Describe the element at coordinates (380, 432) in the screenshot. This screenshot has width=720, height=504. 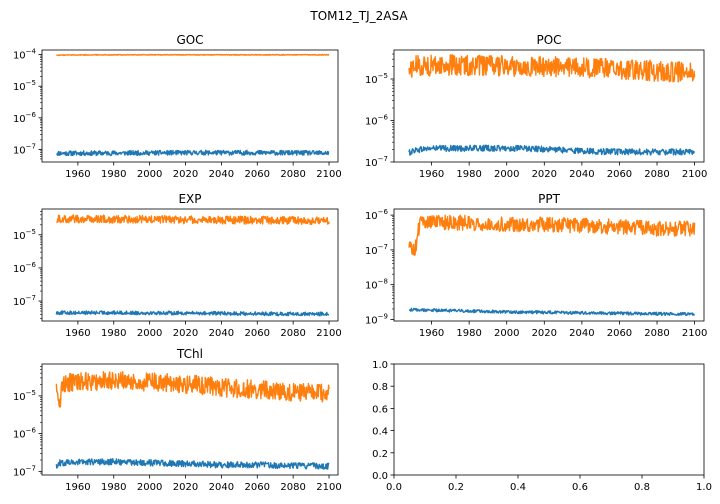
I see `y-tick-label: 0.4` at that location.